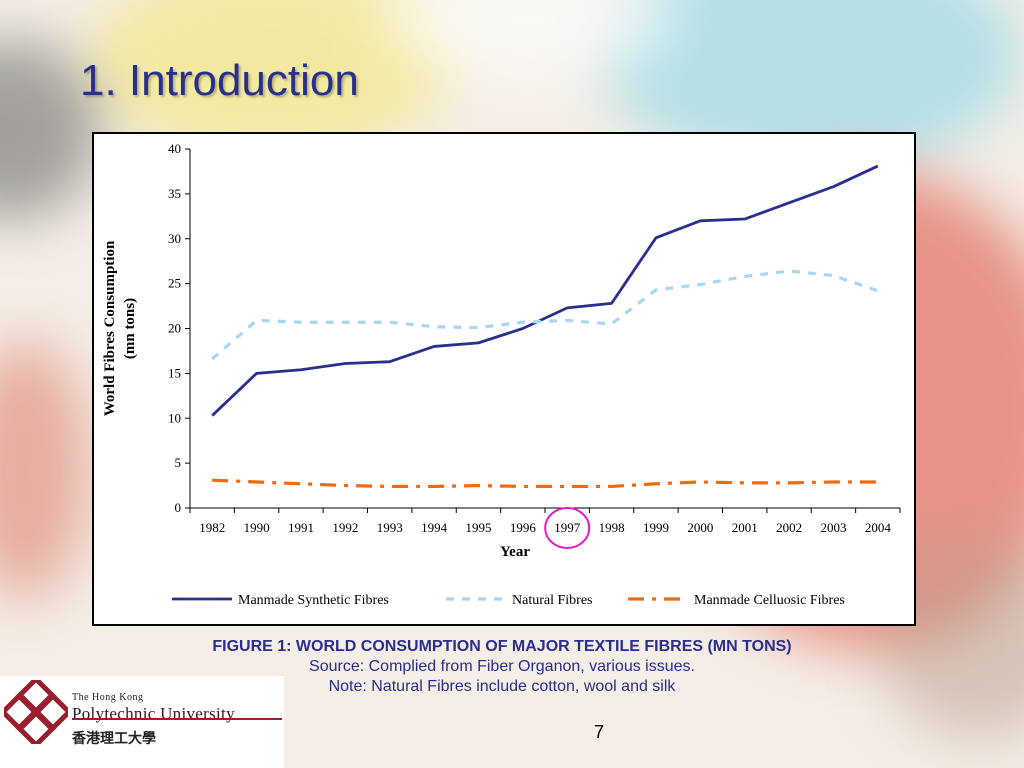 The image size is (1024, 768). What do you see at coordinates (36, 712) in the screenshot?
I see `polyu-emblem-icon` at bounding box center [36, 712].